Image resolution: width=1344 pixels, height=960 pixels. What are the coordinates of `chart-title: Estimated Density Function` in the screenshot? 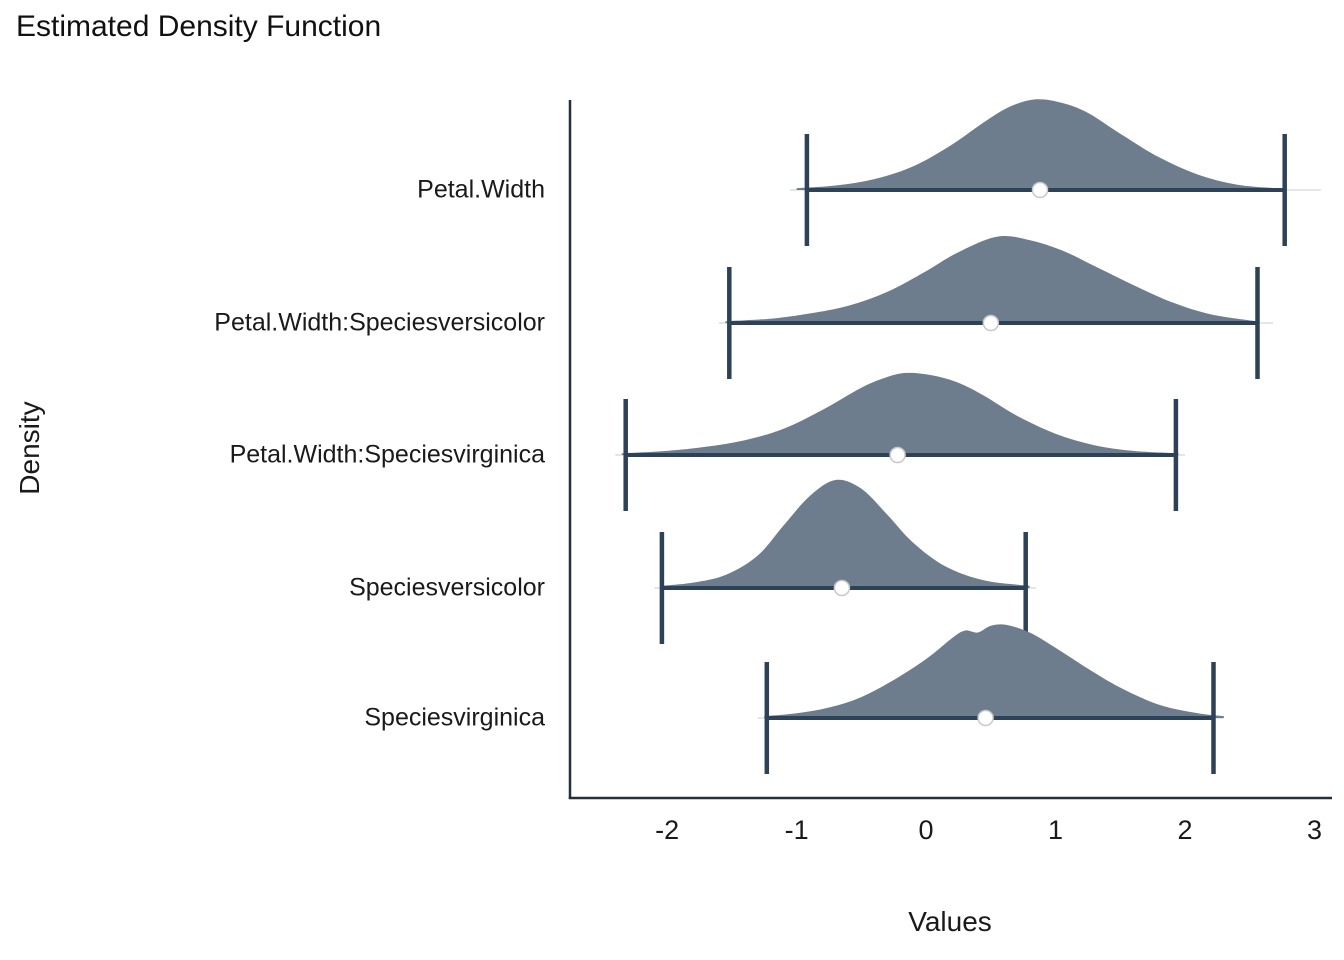 It's located at (199, 26).